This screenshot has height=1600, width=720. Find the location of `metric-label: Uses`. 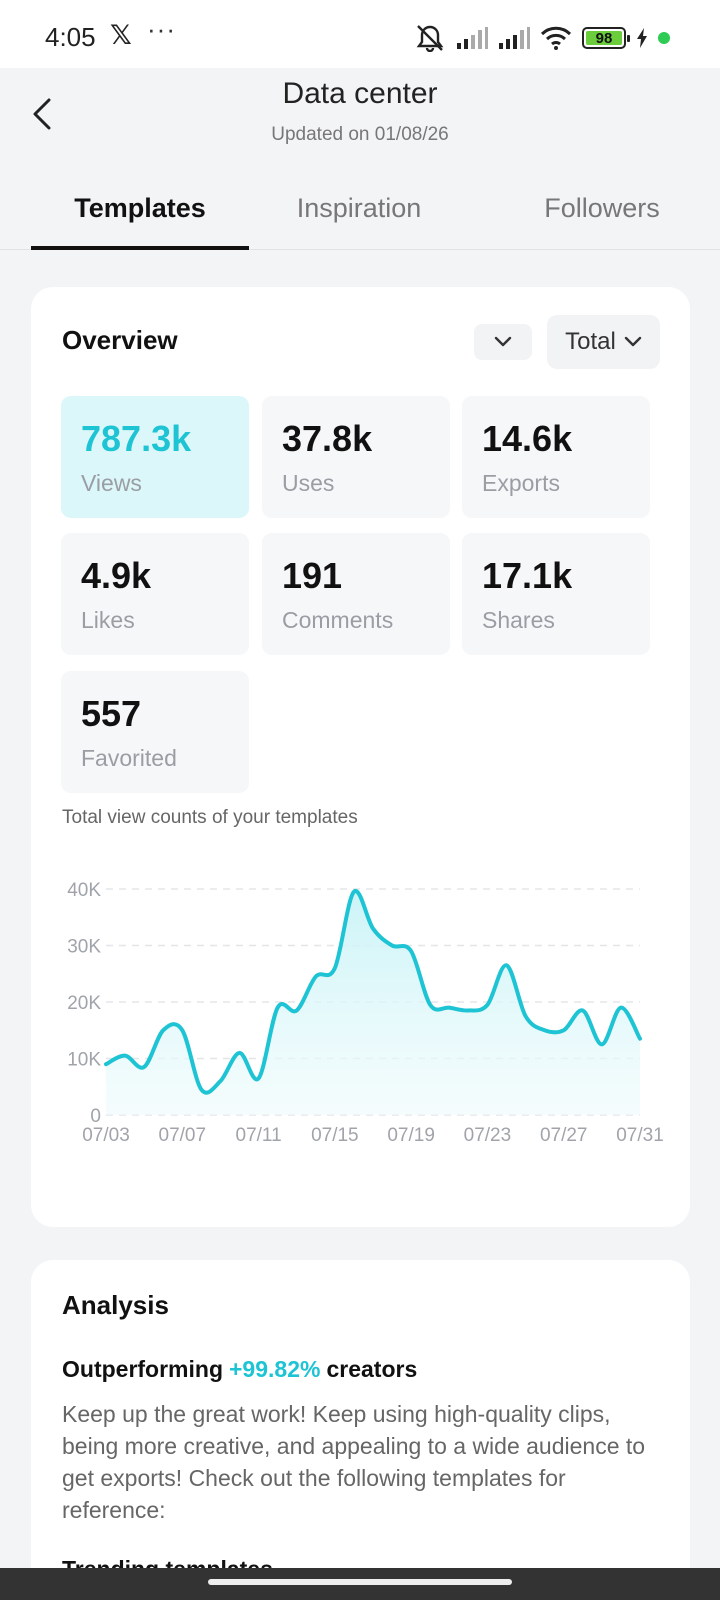

metric-label: Uses is located at coordinates (308, 483).